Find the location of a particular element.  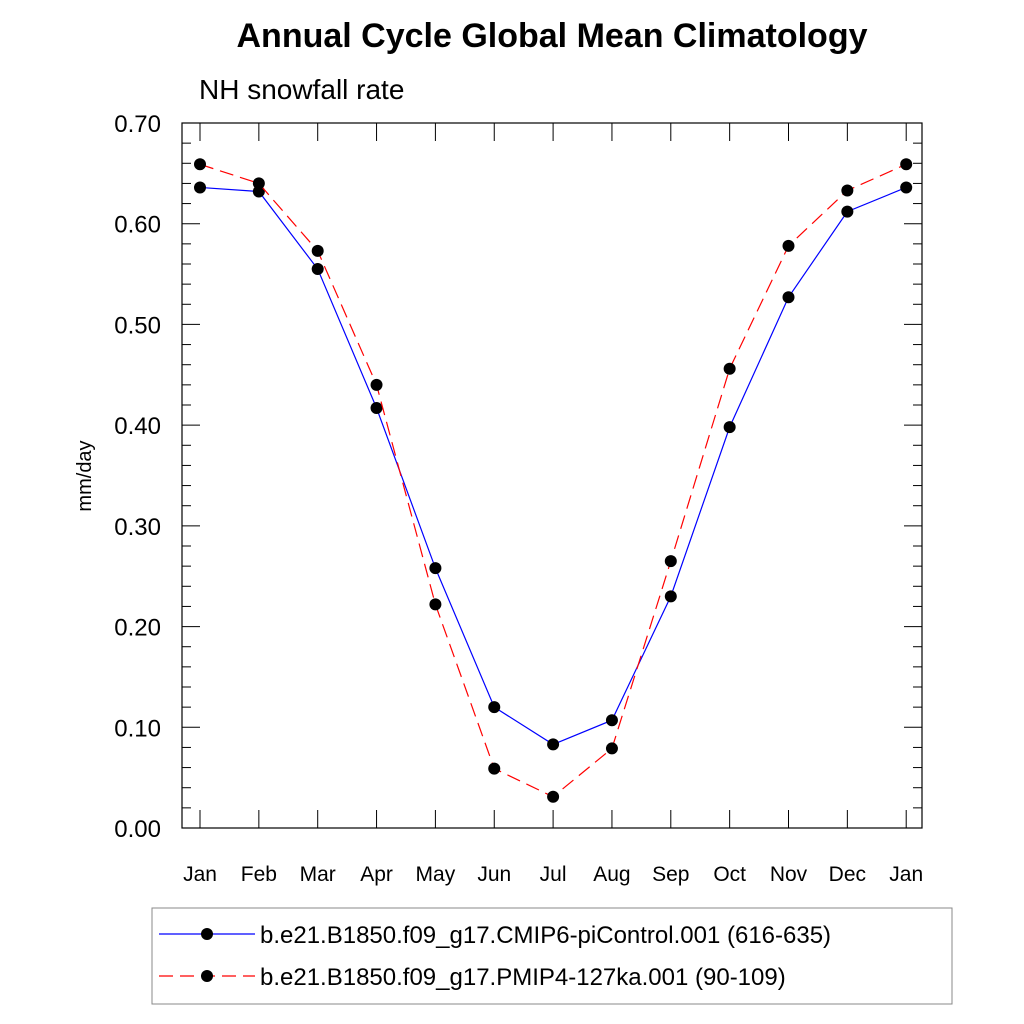

x-tick-label: Aug is located at coordinates (611, 874).